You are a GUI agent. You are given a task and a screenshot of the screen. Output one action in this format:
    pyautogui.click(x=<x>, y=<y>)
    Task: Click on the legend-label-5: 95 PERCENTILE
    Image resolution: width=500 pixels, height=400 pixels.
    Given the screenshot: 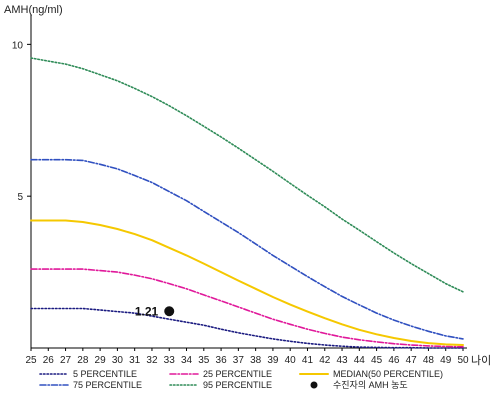 What is the action you would take?
    pyautogui.click(x=237, y=385)
    